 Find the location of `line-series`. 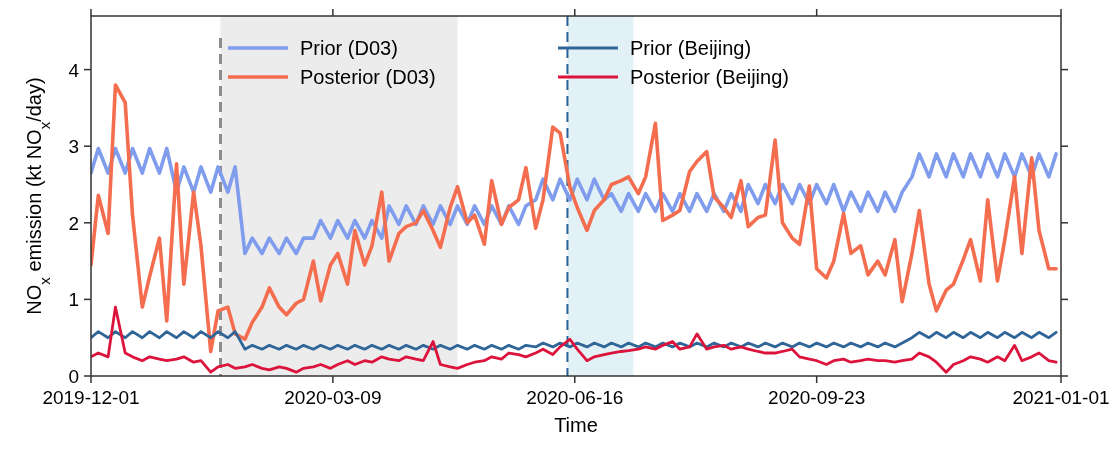

line-series is located at coordinates (574, 339).